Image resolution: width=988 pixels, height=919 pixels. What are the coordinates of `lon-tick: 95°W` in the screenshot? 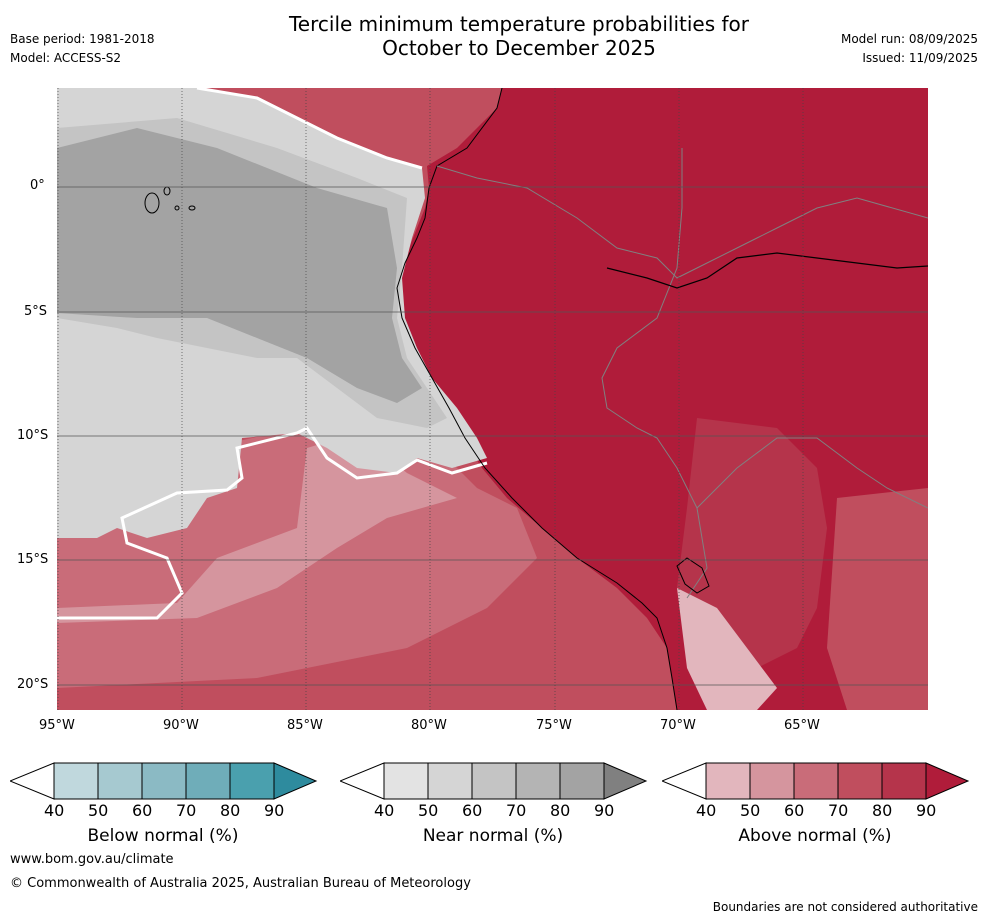 It's located at (57, 725).